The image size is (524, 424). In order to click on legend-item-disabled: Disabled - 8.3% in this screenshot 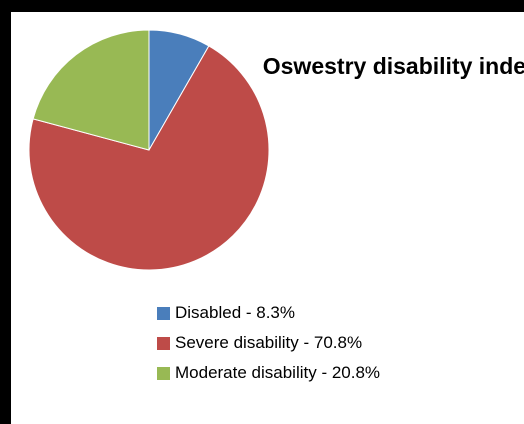, I will do `click(268, 313)`.